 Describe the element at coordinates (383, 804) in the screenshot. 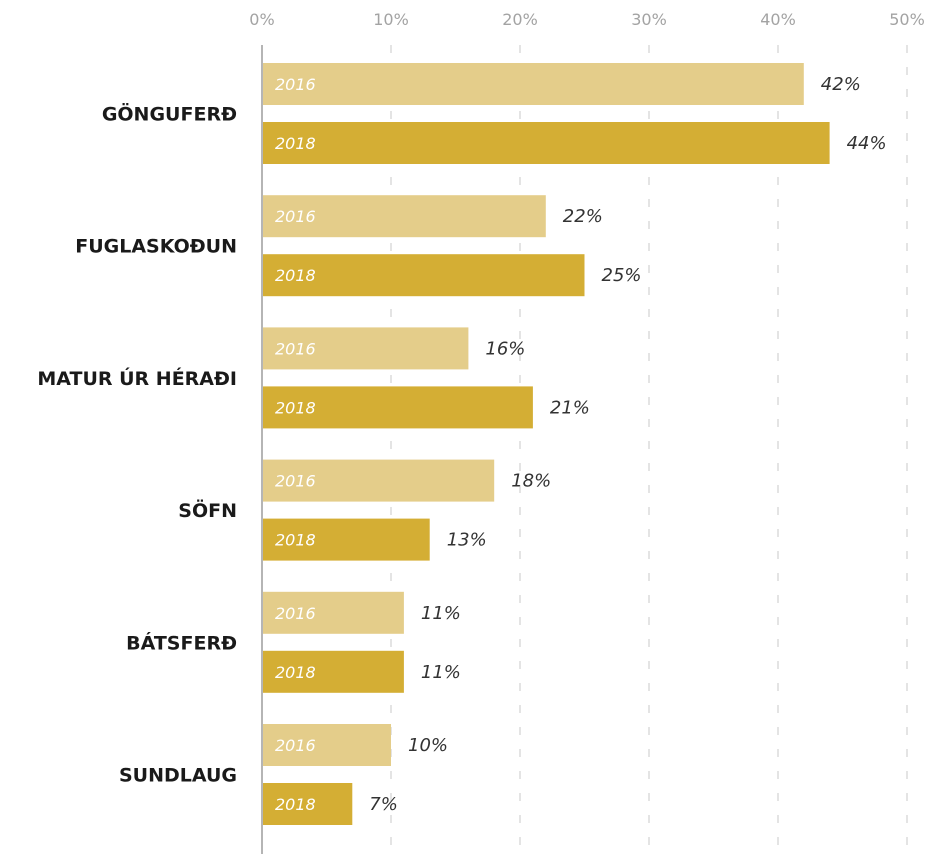

I see `bar-value-label: 7%` at that location.